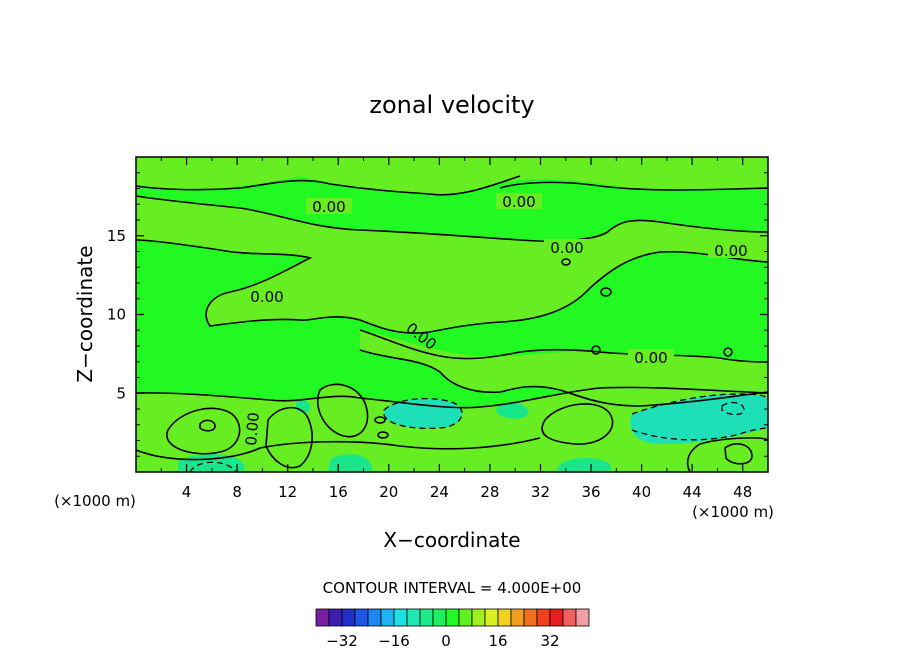 This screenshot has height=654, width=904. Describe the element at coordinates (95, 501) in the screenshot. I see `x-unit-label-left: (×1000 m)` at that location.